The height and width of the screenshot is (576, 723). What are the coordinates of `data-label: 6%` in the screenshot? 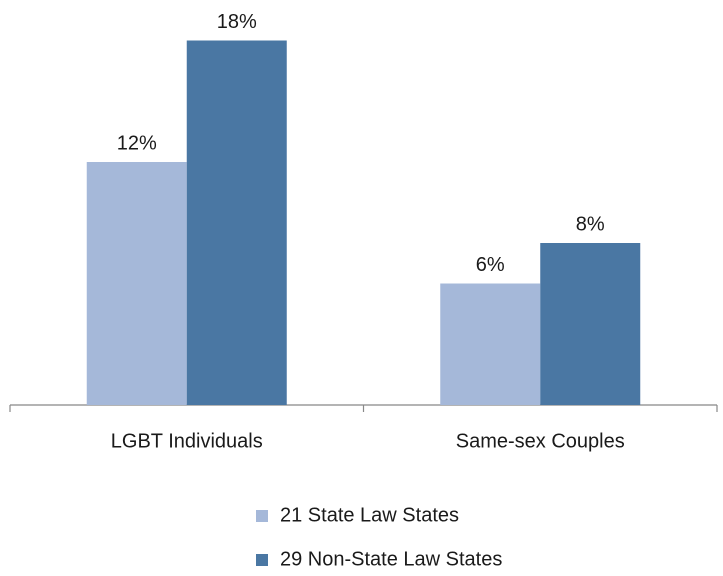 It's located at (490, 265).